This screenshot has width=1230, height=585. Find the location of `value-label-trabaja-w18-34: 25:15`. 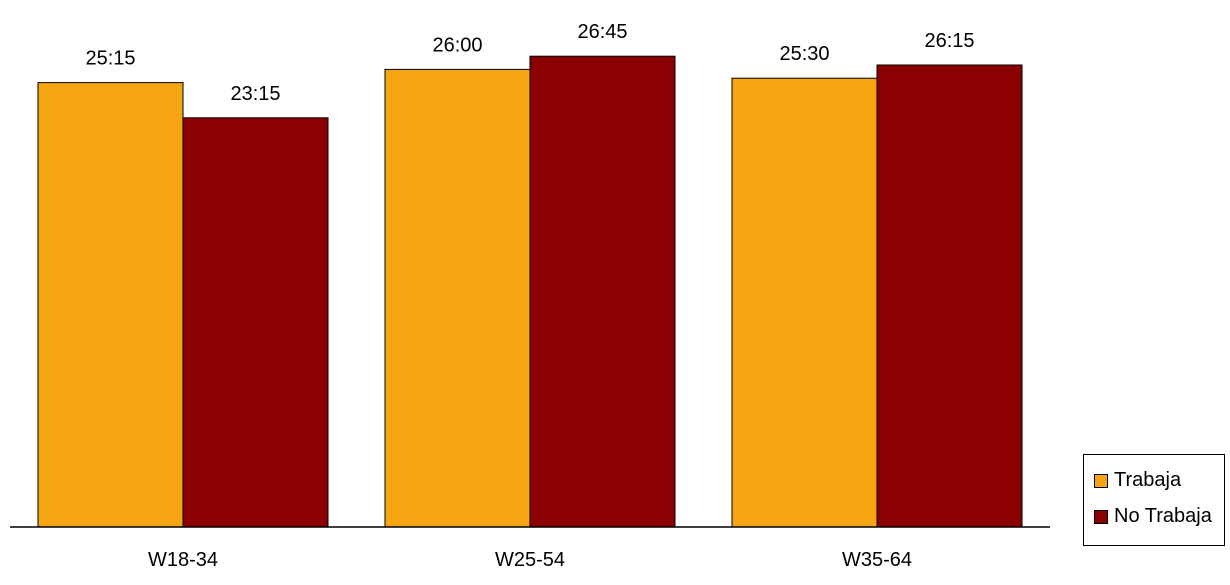

value-label-trabaja-w18-34: 25:15 is located at coordinates (110, 59).